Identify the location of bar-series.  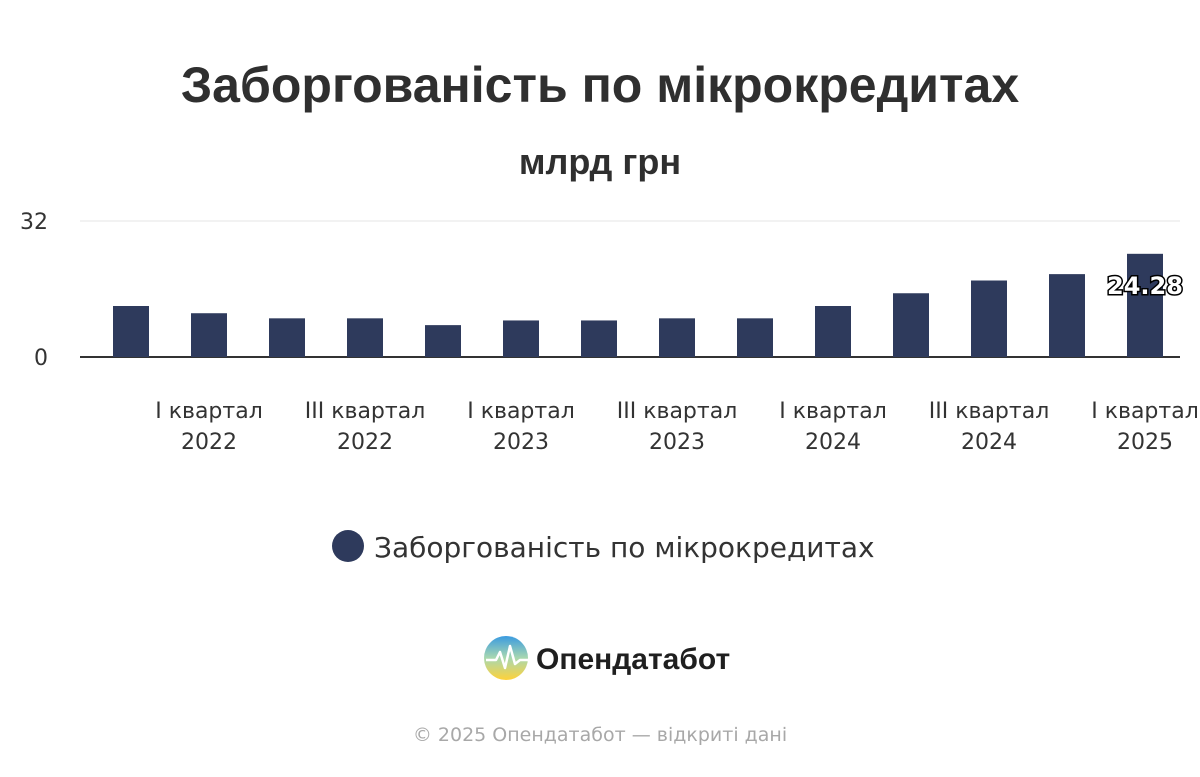
(638, 305).